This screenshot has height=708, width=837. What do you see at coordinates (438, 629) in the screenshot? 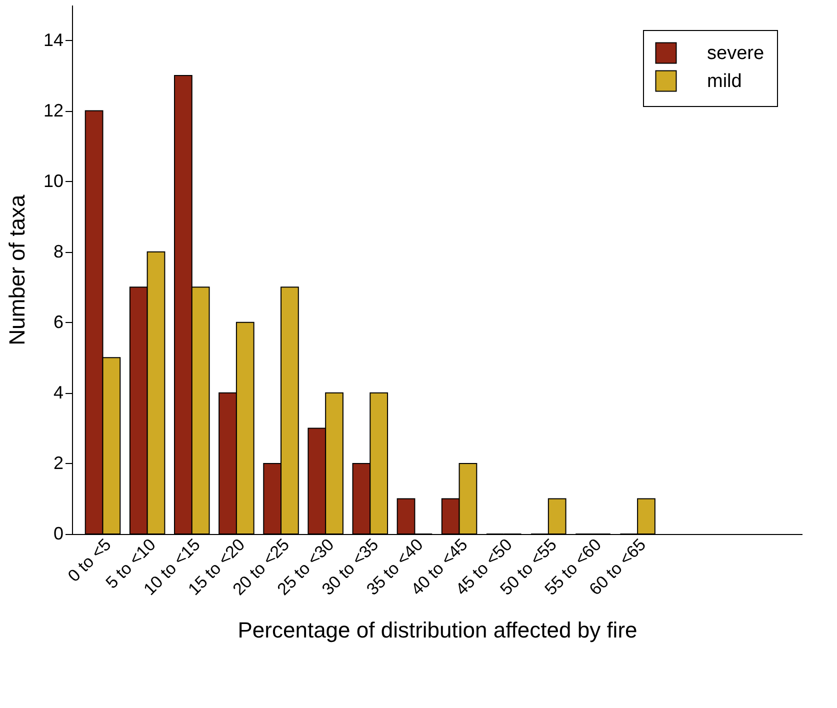
I see `x-axis-title: Percentage of distribution affected by fire` at bounding box center [438, 629].